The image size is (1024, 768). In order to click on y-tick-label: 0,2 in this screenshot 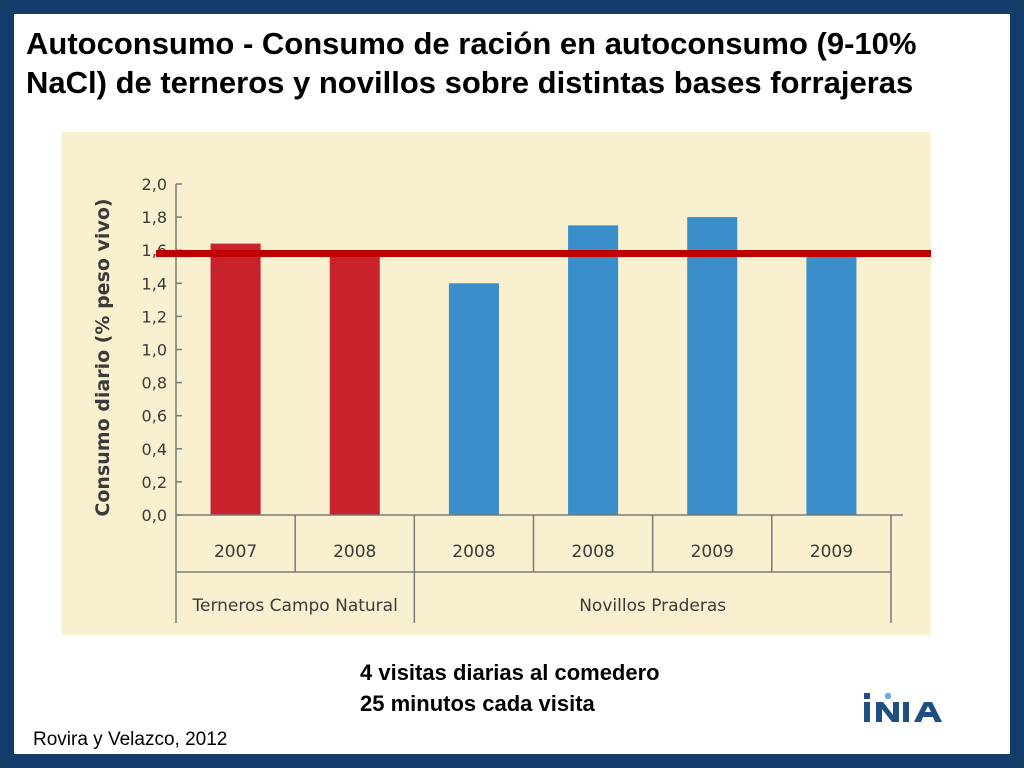, I will do `click(154, 482)`.